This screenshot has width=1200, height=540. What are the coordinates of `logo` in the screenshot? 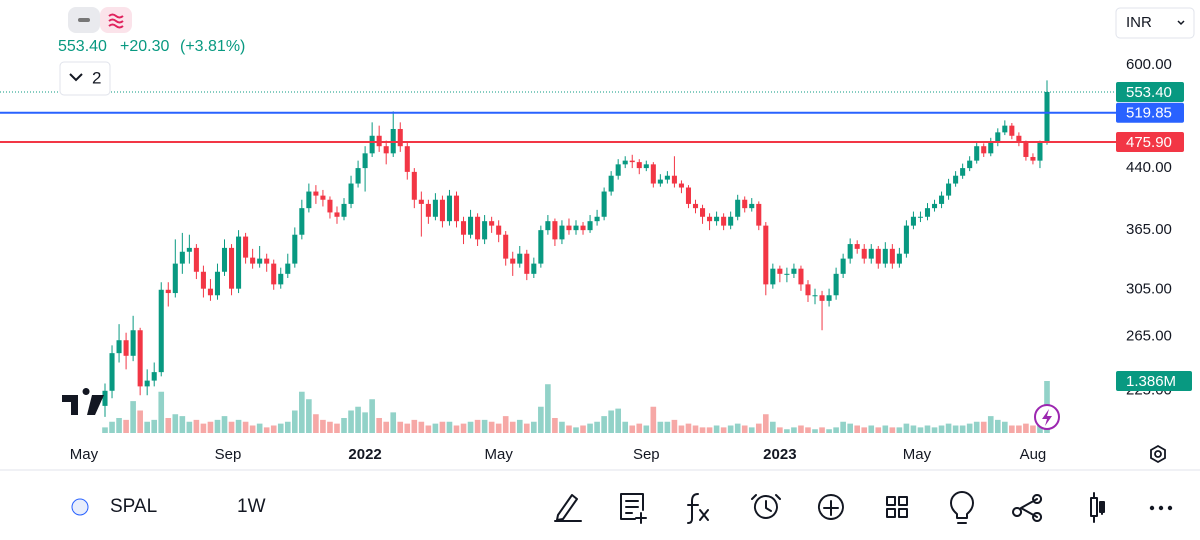 It's located at (83, 401).